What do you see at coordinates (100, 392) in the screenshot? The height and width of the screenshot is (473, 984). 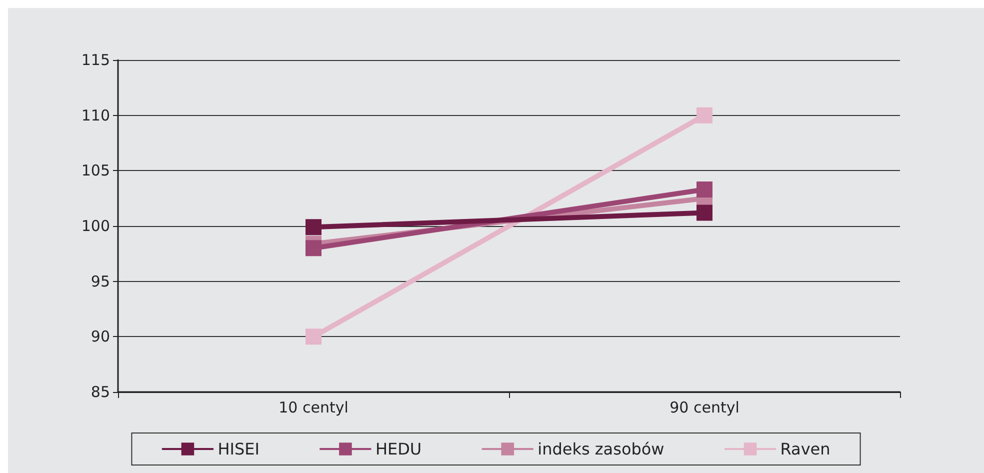 I see `y-tick-label: 85` at bounding box center [100, 392].